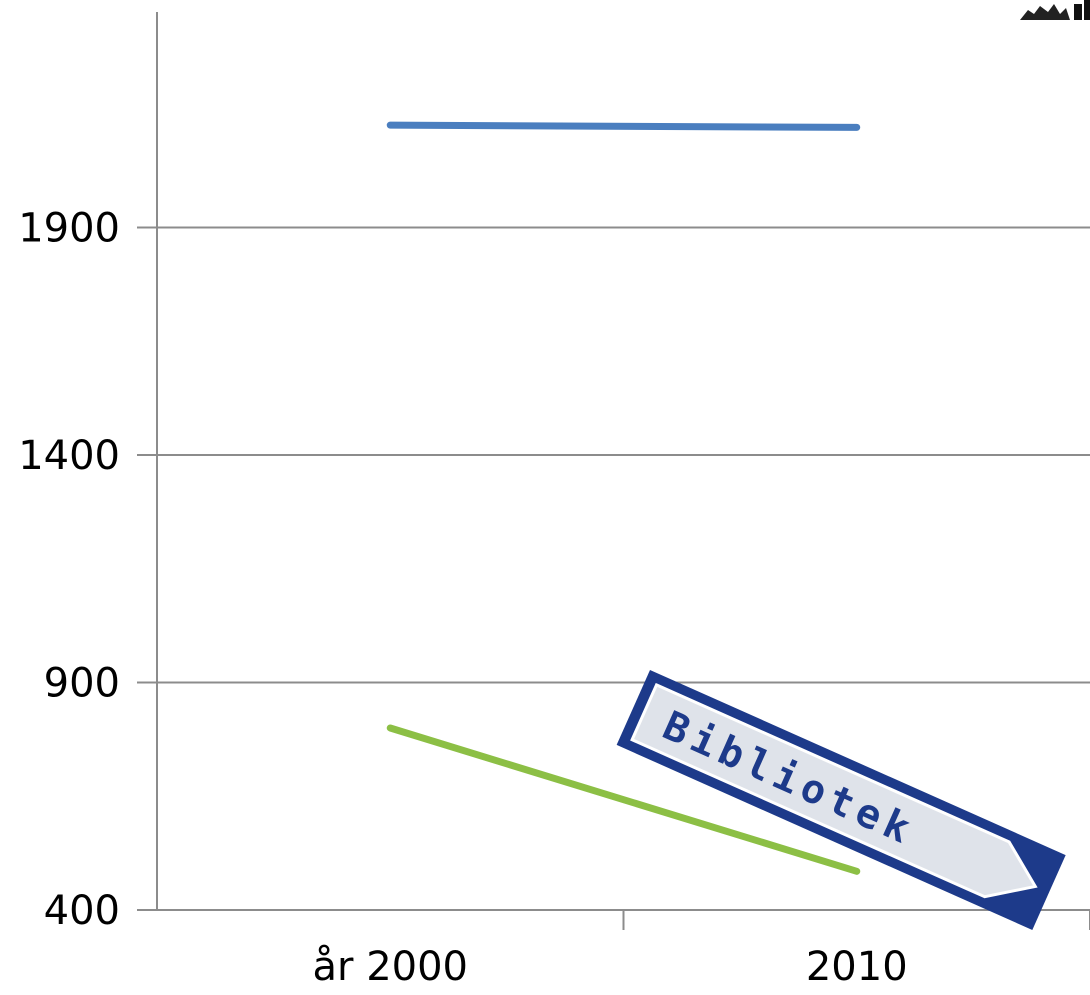  Describe the element at coordinates (857, 967) in the screenshot. I see `x-category-label: 2010` at that location.